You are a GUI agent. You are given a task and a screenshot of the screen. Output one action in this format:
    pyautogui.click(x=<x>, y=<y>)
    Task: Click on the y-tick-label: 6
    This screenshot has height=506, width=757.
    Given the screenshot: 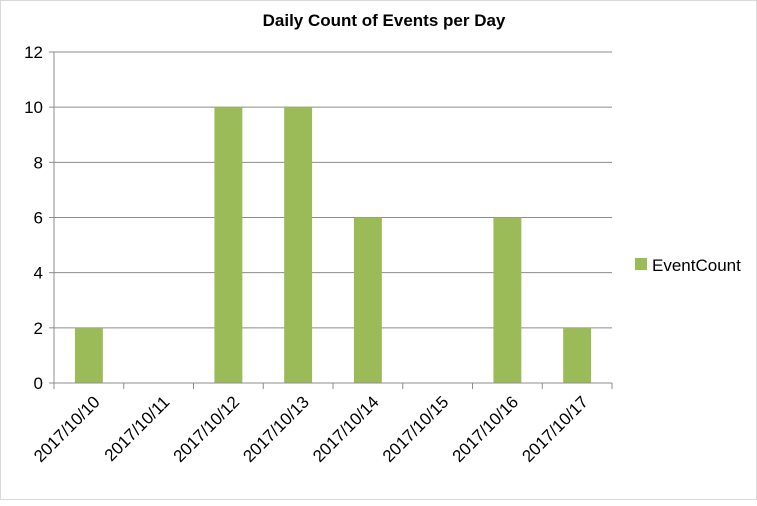 What is the action you would take?
    pyautogui.click(x=38, y=218)
    